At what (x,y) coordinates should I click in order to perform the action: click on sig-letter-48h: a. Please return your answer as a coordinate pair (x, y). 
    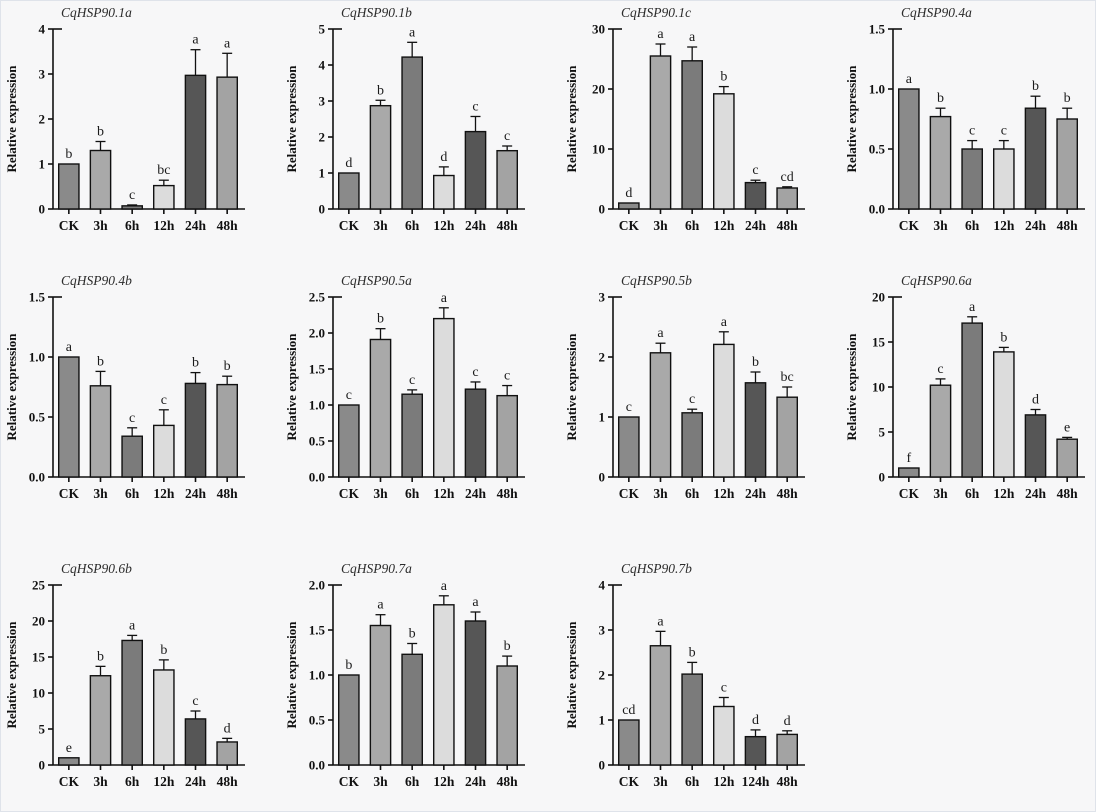
    Looking at the image, I should click on (227, 43).